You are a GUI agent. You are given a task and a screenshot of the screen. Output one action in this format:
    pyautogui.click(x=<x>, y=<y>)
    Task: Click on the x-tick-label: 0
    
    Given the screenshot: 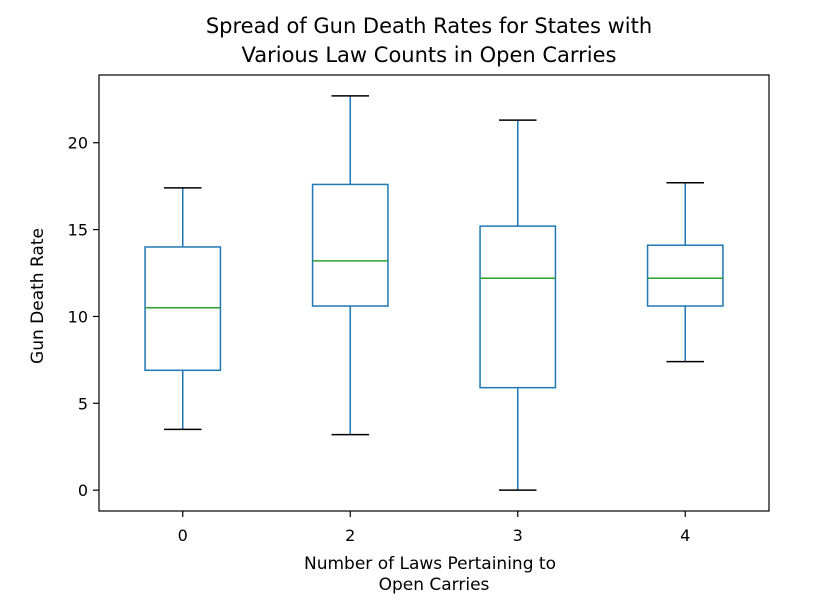 What is the action you would take?
    pyautogui.click(x=183, y=535)
    